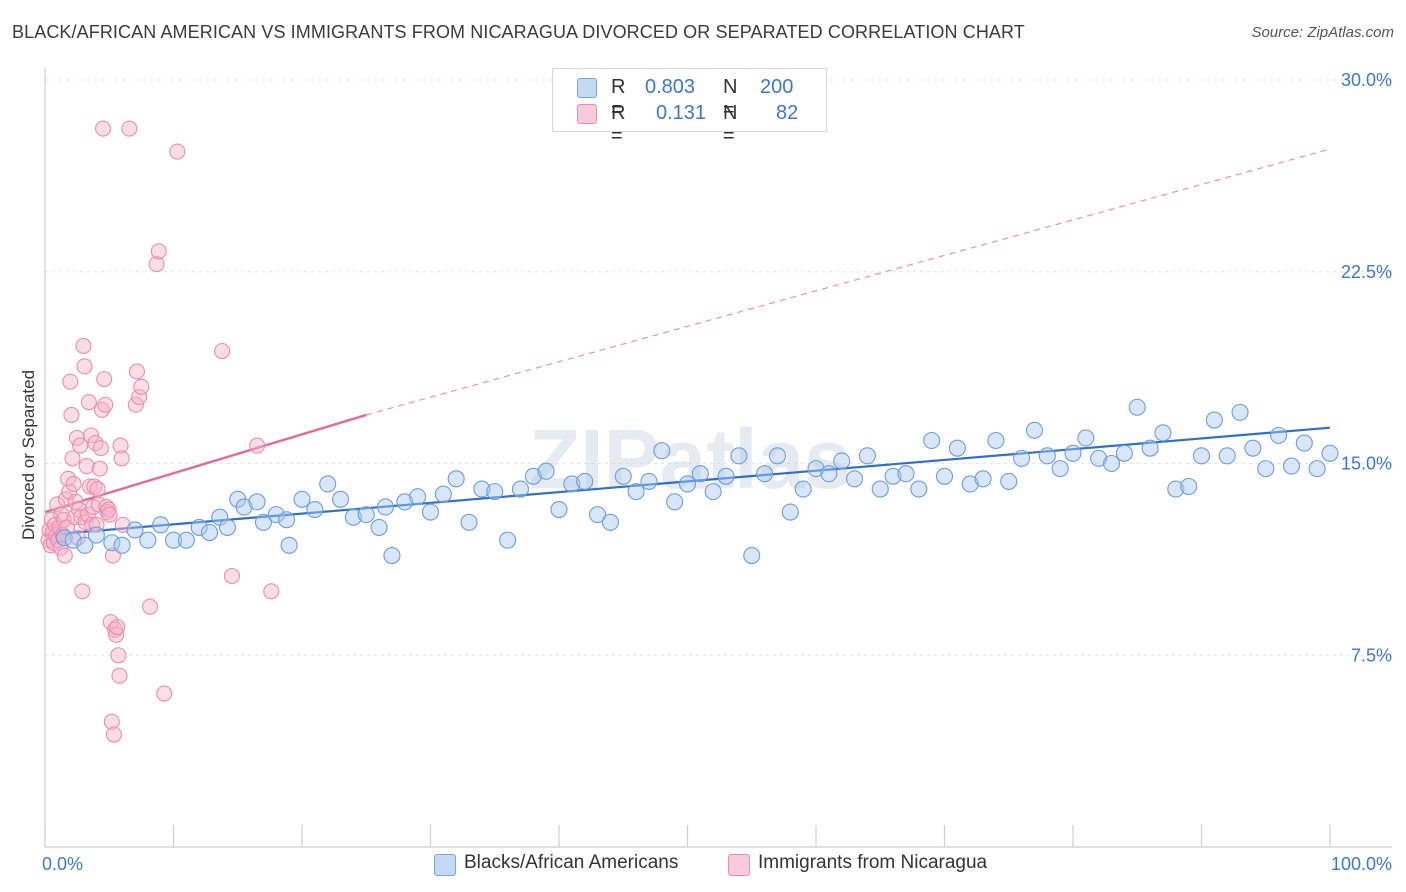 The width and height of the screenshot is (1406, 892). What do you see at coordinates (670, 87) in the screenshot?
I see `legend-r-value: 0.803` at bounding box center [670, 87].